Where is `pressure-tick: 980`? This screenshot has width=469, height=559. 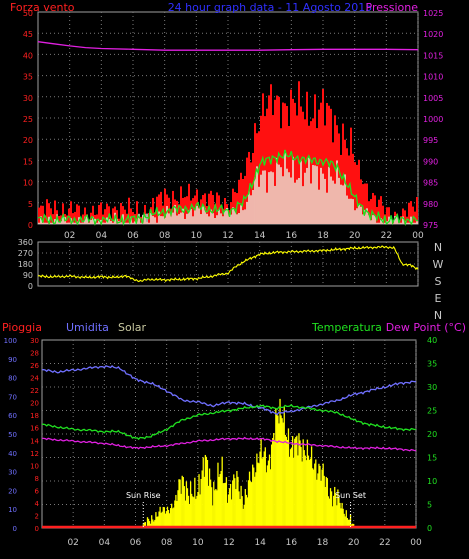 pressure-tick: 980 is located at coordinates (430, 204).